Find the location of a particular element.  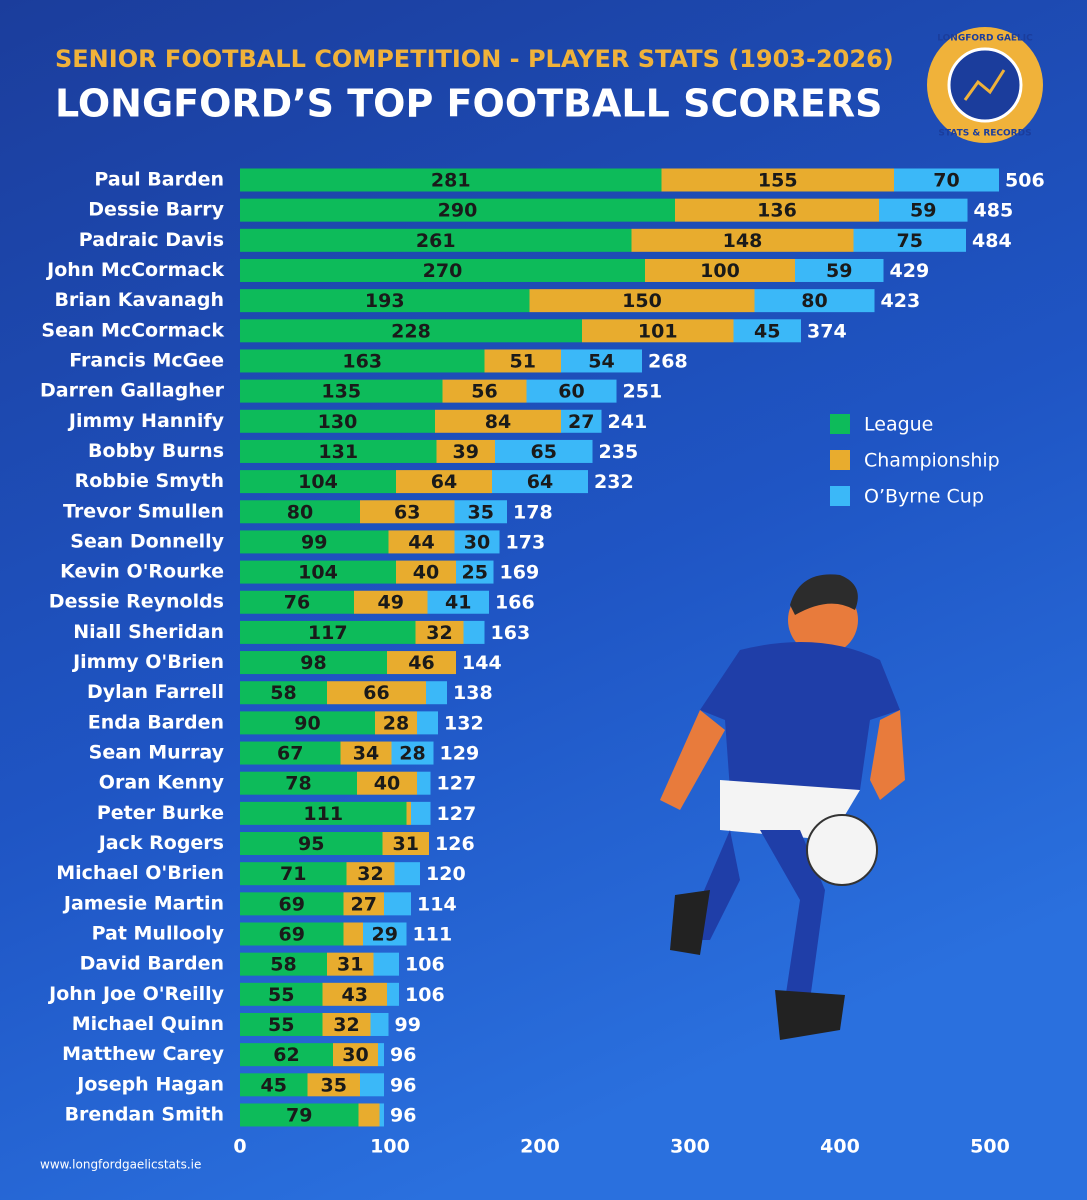

y-tick-label: Dylan Farrell is located at coordinates (155, 692).